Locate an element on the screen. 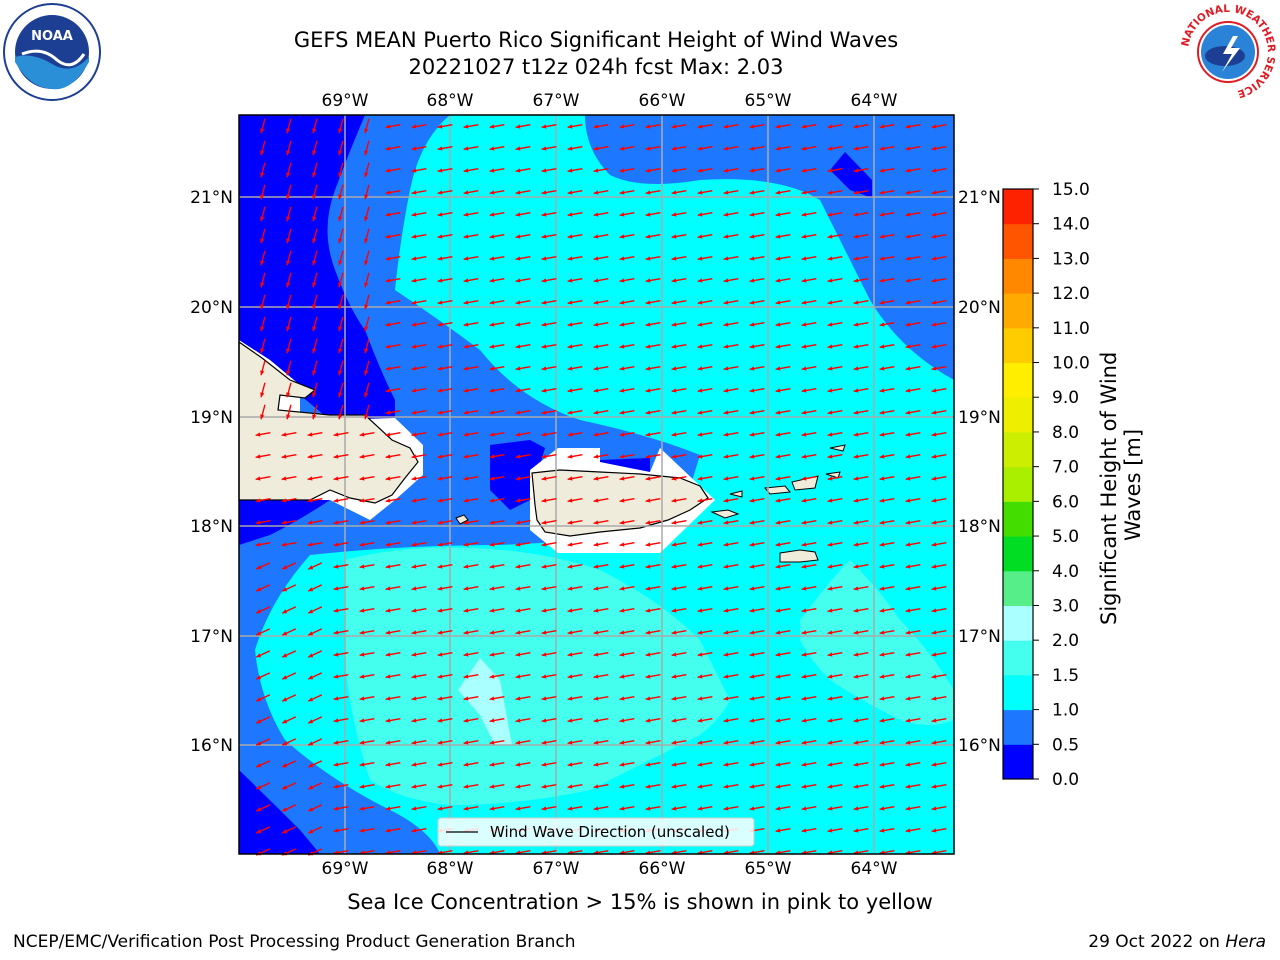 The height and width of the screenshot is (960, 1280). lon-labels-top: 69°W 68°W 67°W 66°W 65°W 64°W is located at coordinates (610, 101).